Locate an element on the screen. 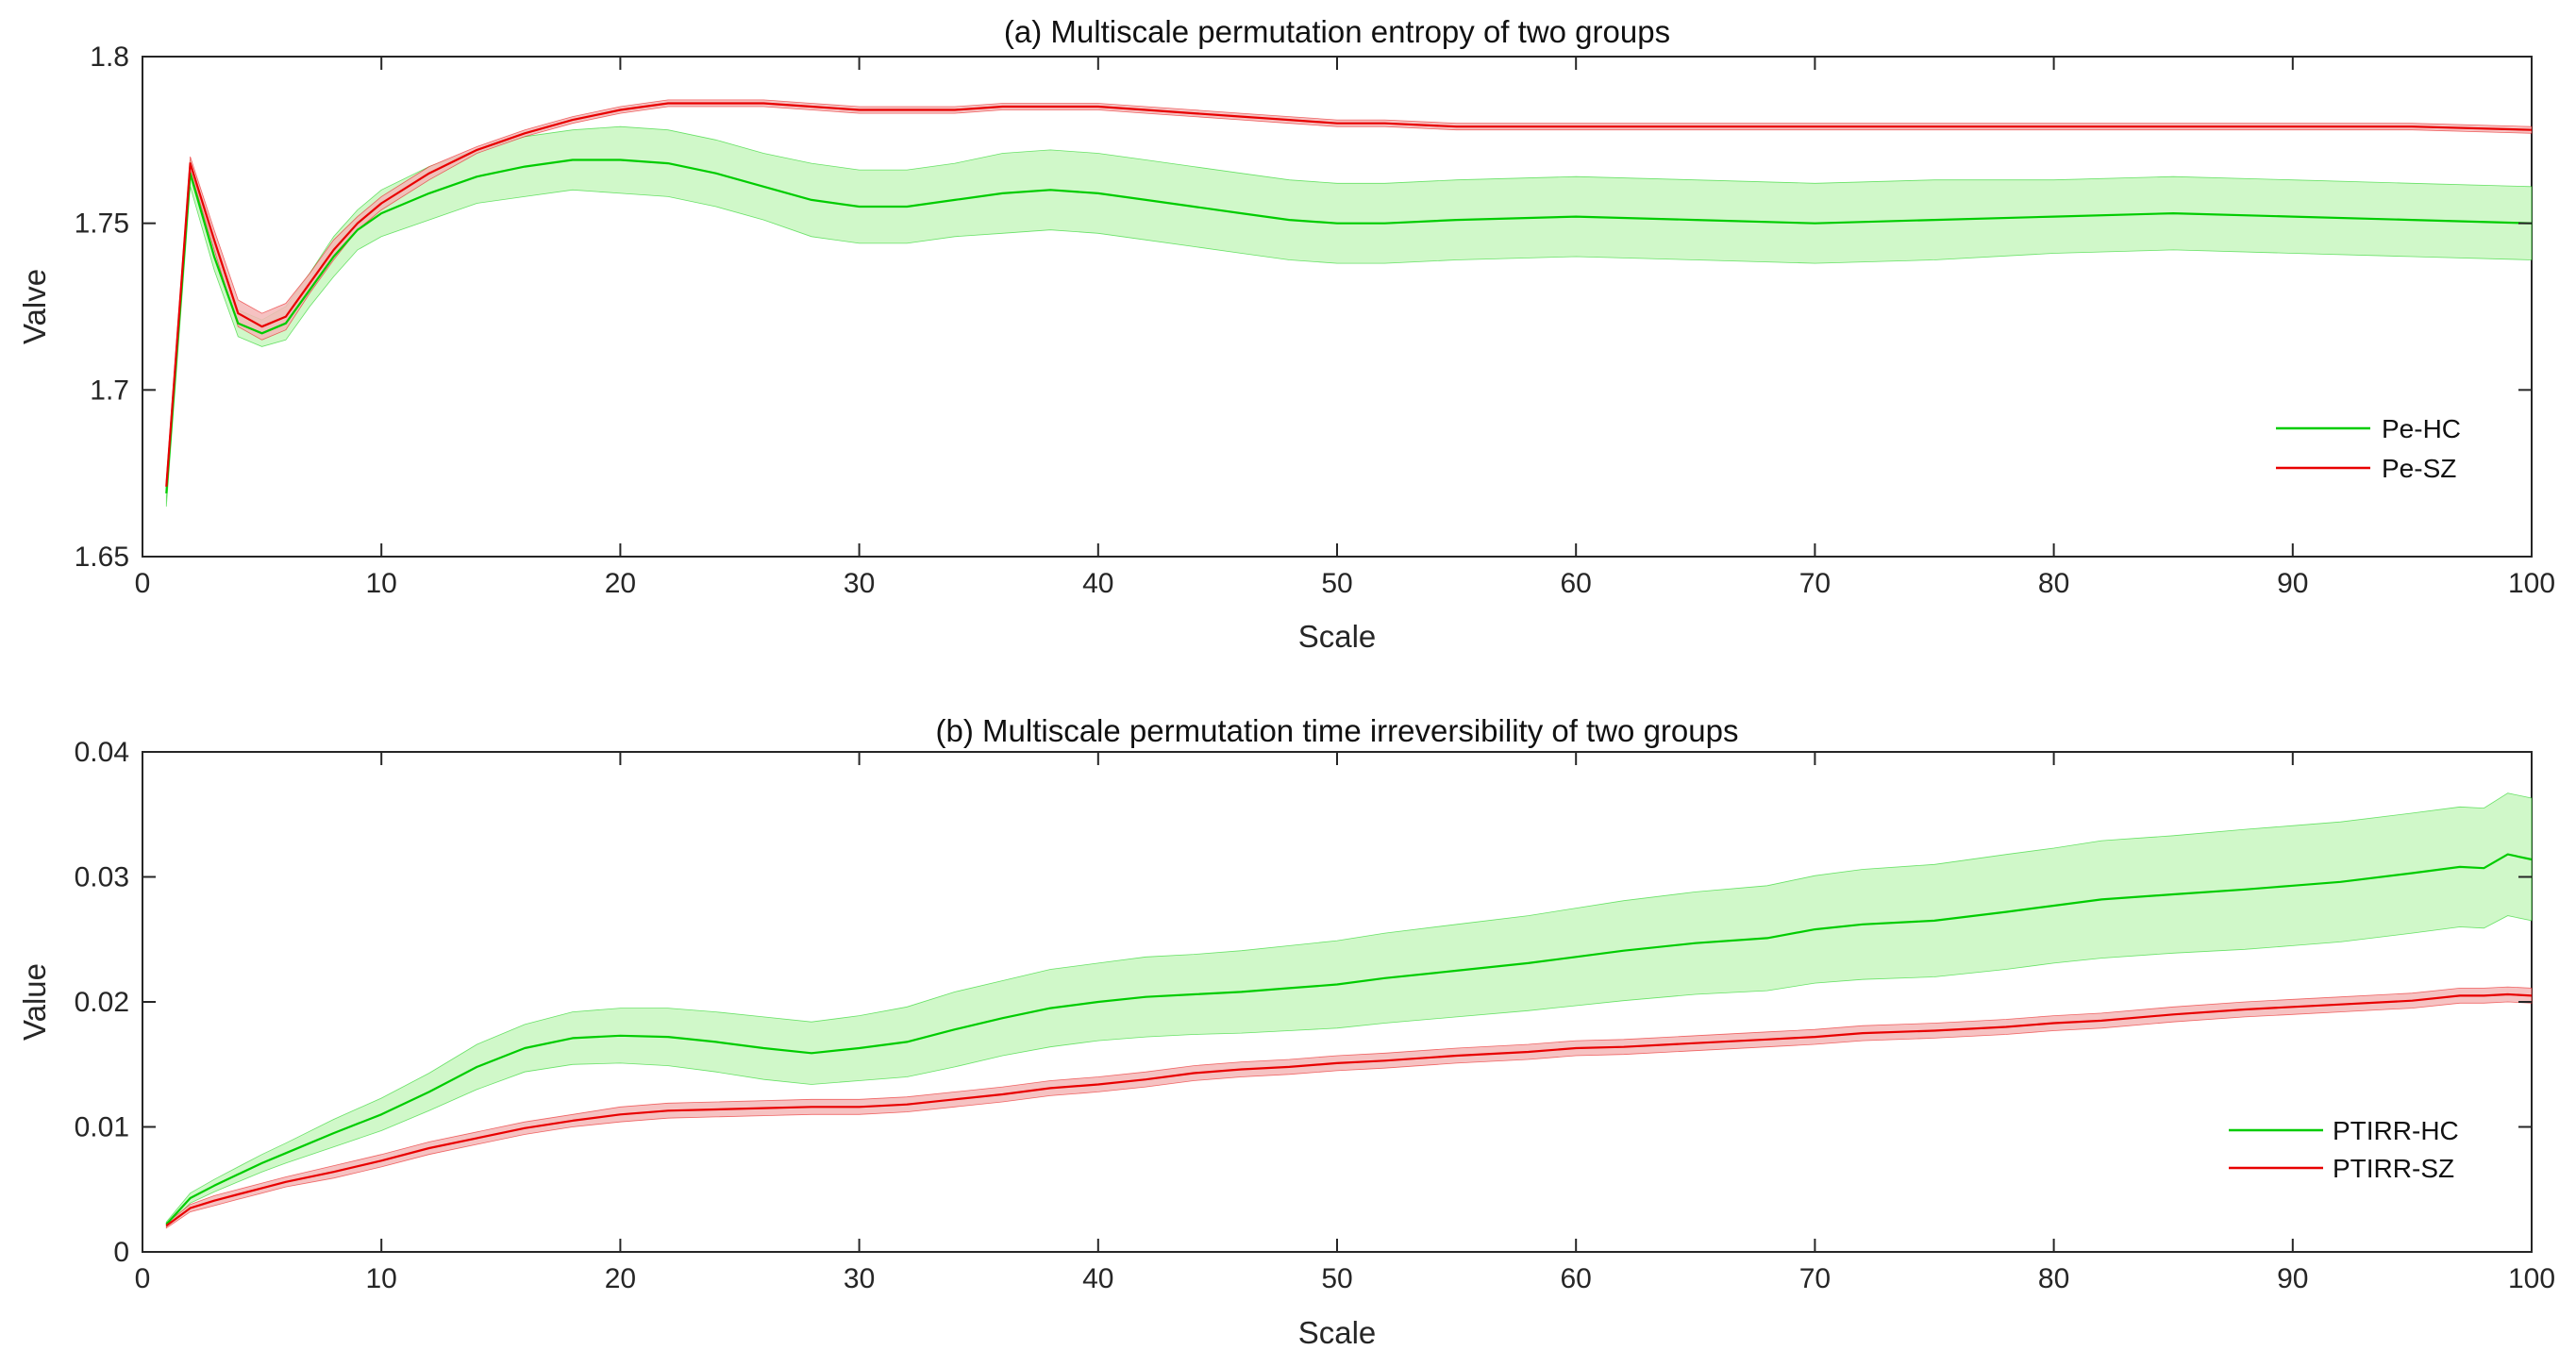 The image size is (2576, 1367). panel-b-x-axis-label: Scale is located at coordinates (1337, 1332).